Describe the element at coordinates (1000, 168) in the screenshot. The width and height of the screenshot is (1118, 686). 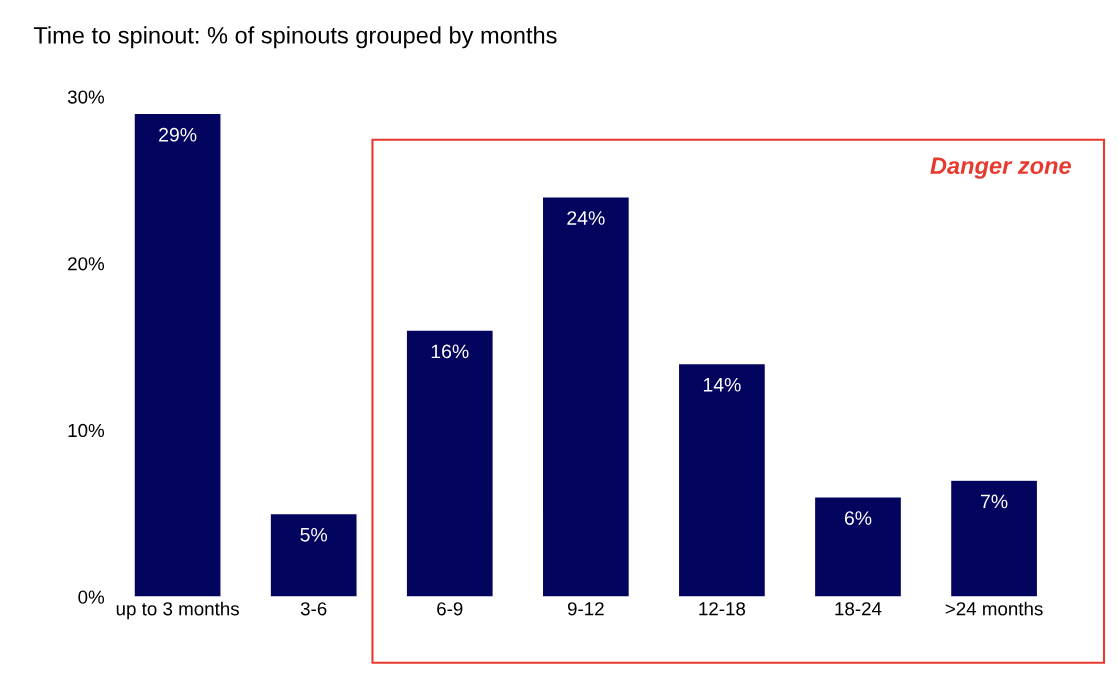
I see `annotation: Danger zone` at that location.